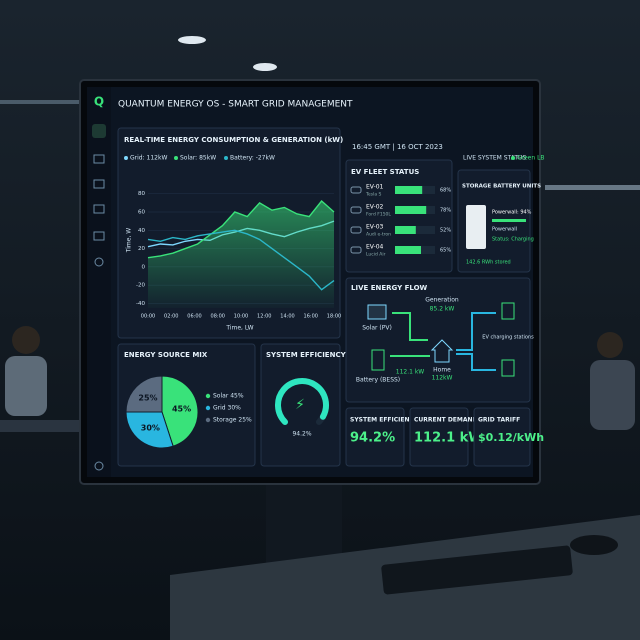 The width and height of the screenshot is (640, 640). Describe the element at coordinates (241, 317) in the screenshot. I see `x-tick-label: 10:00` at that location.